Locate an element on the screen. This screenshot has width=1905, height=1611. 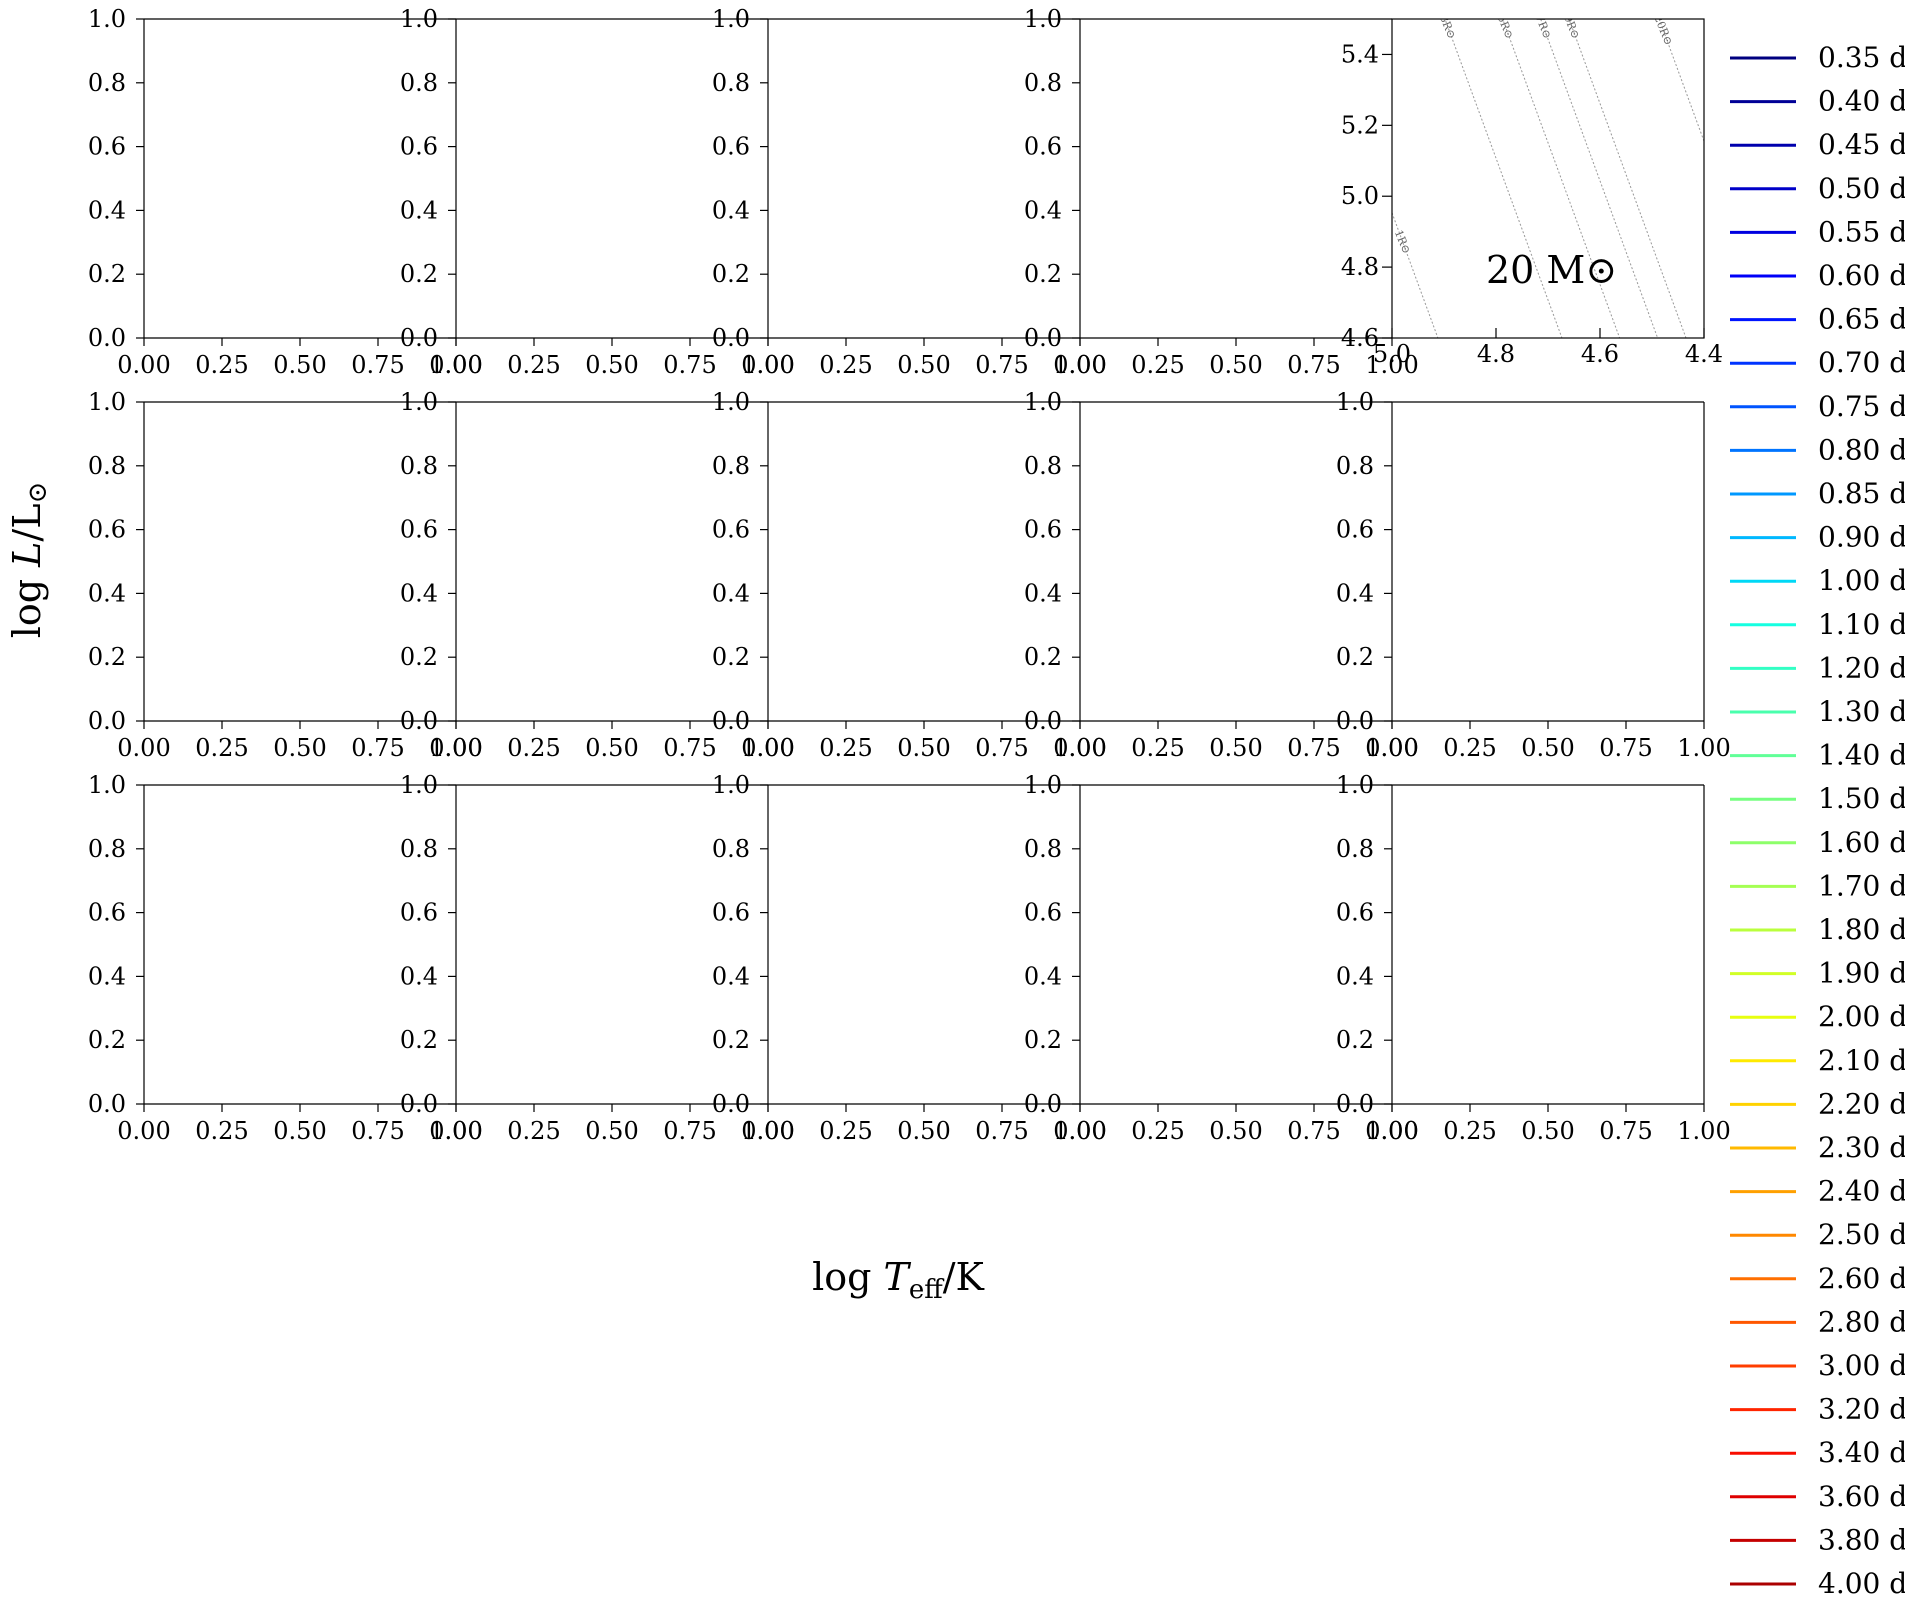
legend-entry: 2.40 d is located at coordinates (1817, 1191).